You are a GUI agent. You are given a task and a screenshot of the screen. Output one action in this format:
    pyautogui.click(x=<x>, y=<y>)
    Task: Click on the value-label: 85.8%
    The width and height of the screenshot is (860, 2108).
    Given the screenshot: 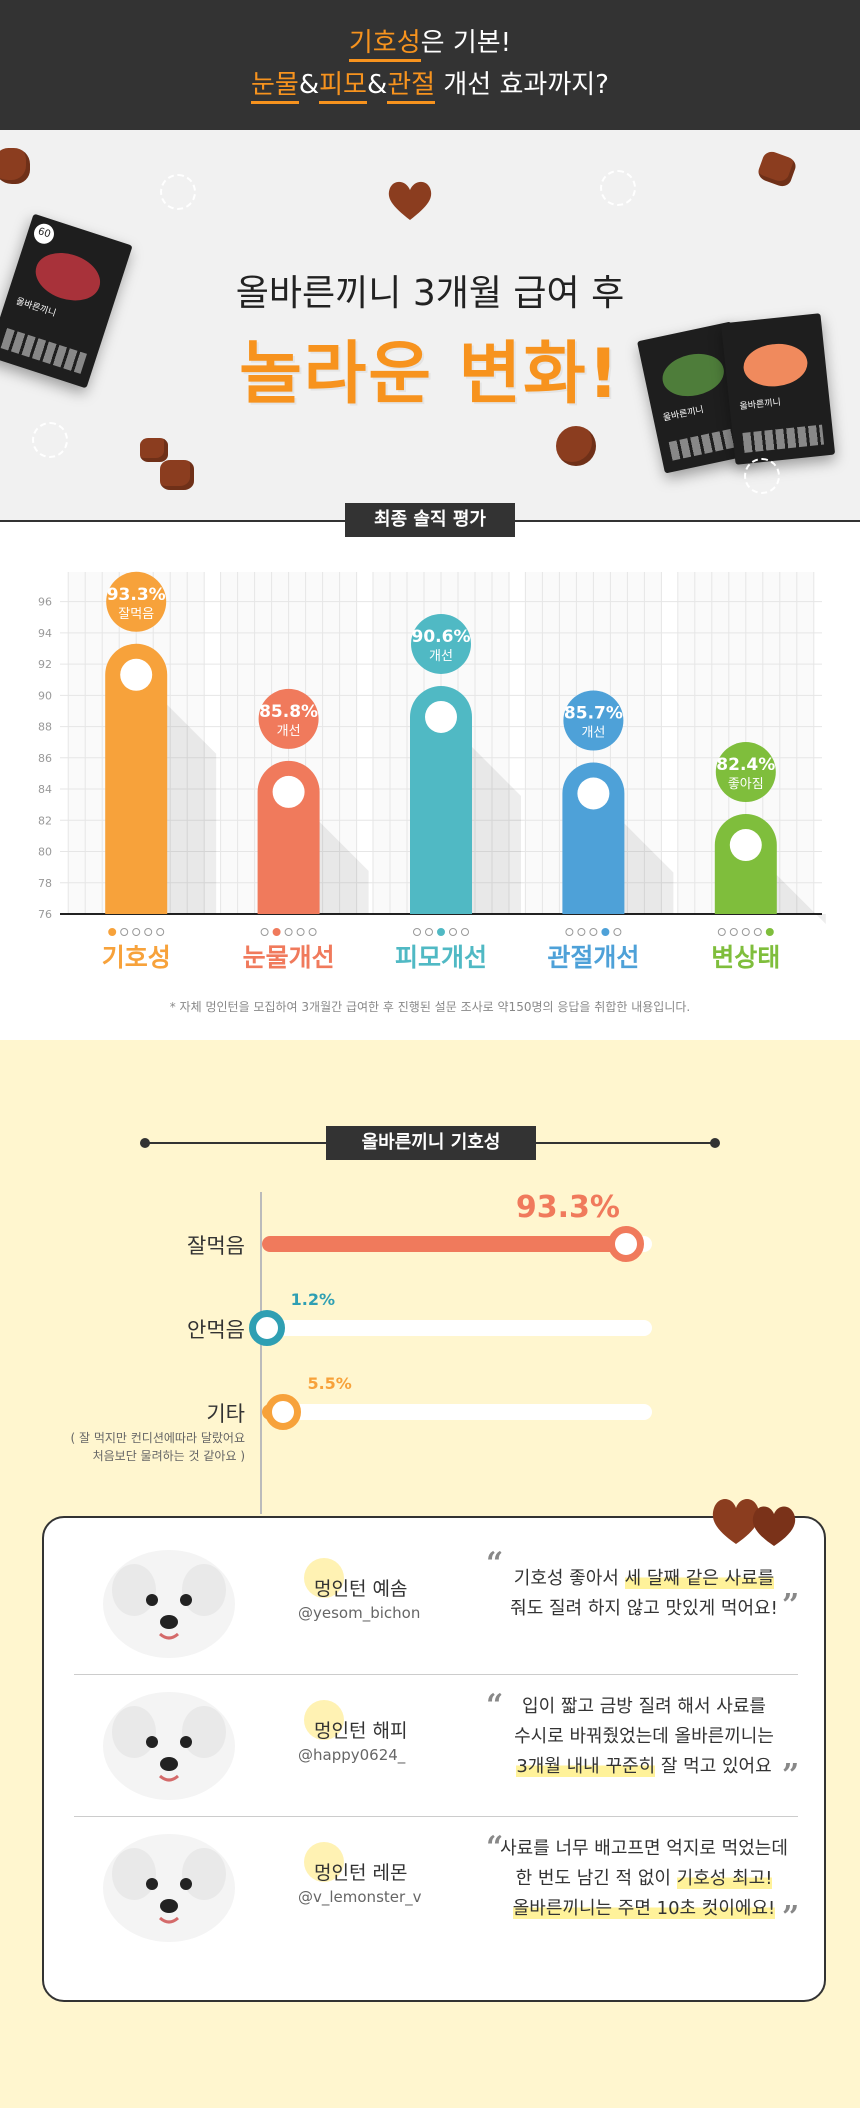 What is the action you would take?
    pyautogui.click(x=288, y=712)
    